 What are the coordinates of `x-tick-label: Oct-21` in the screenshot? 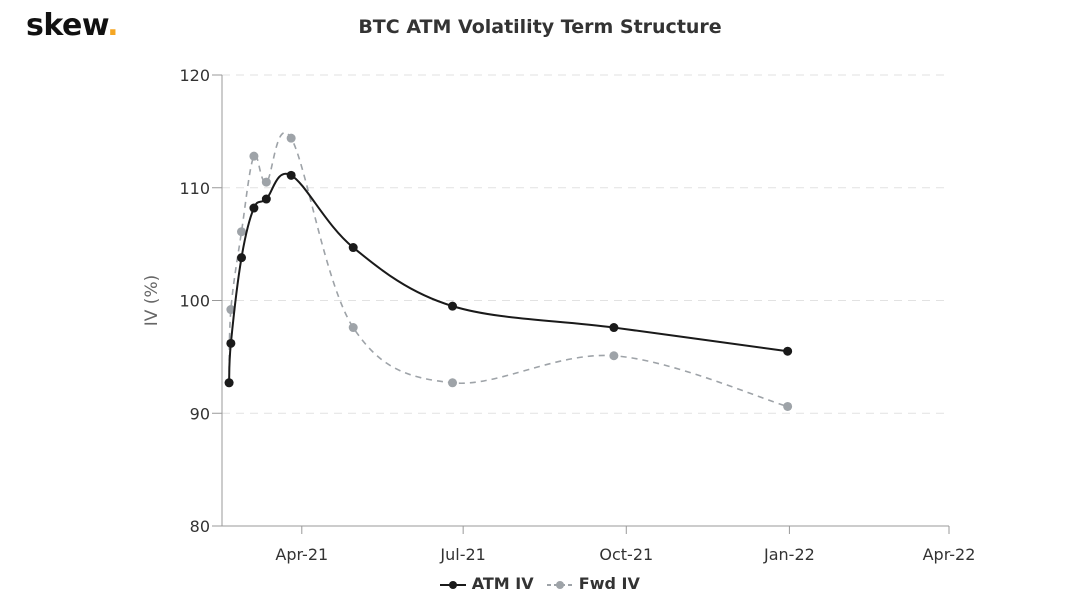 It's located at (626, 554).